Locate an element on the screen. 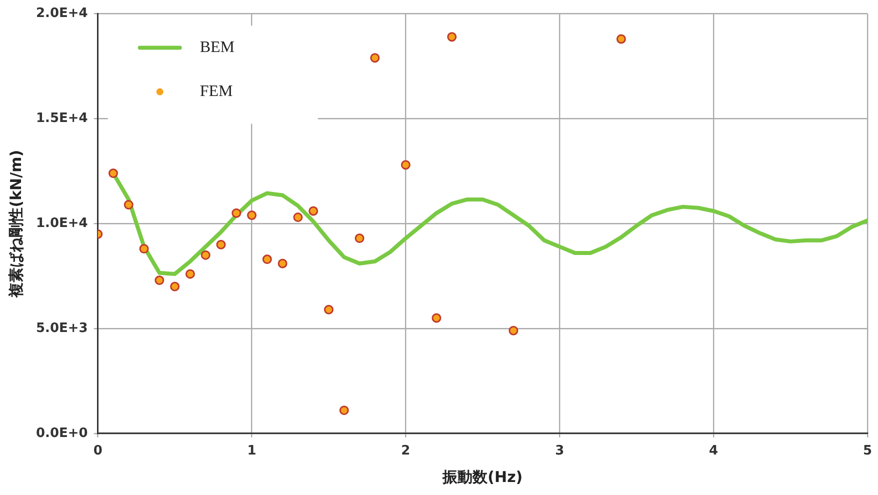  x-tick-label: 4 is located at coordinates (713, 451).